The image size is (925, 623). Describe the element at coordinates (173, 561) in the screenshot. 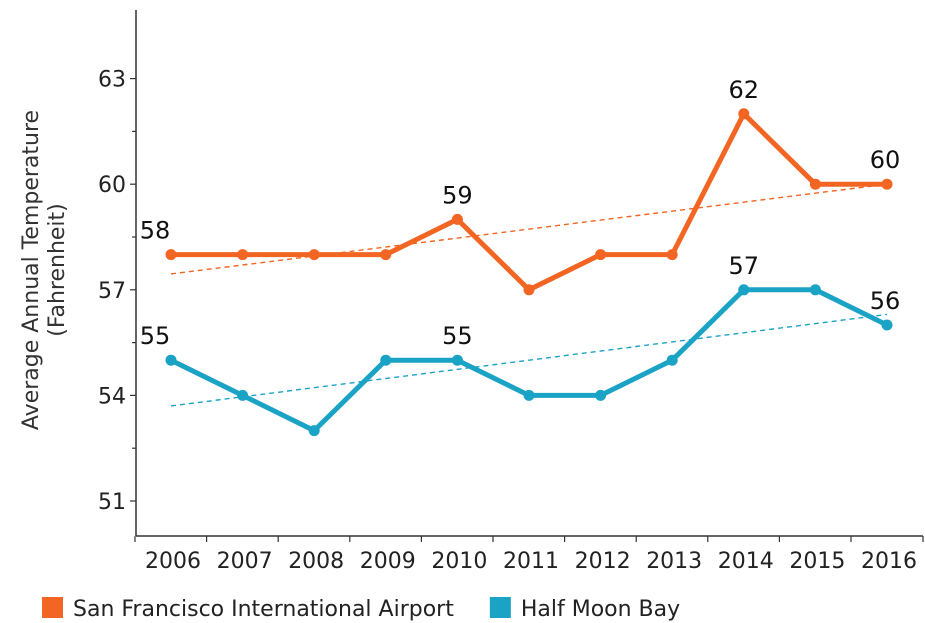

I see `x-tick-label: 2006` at that location.